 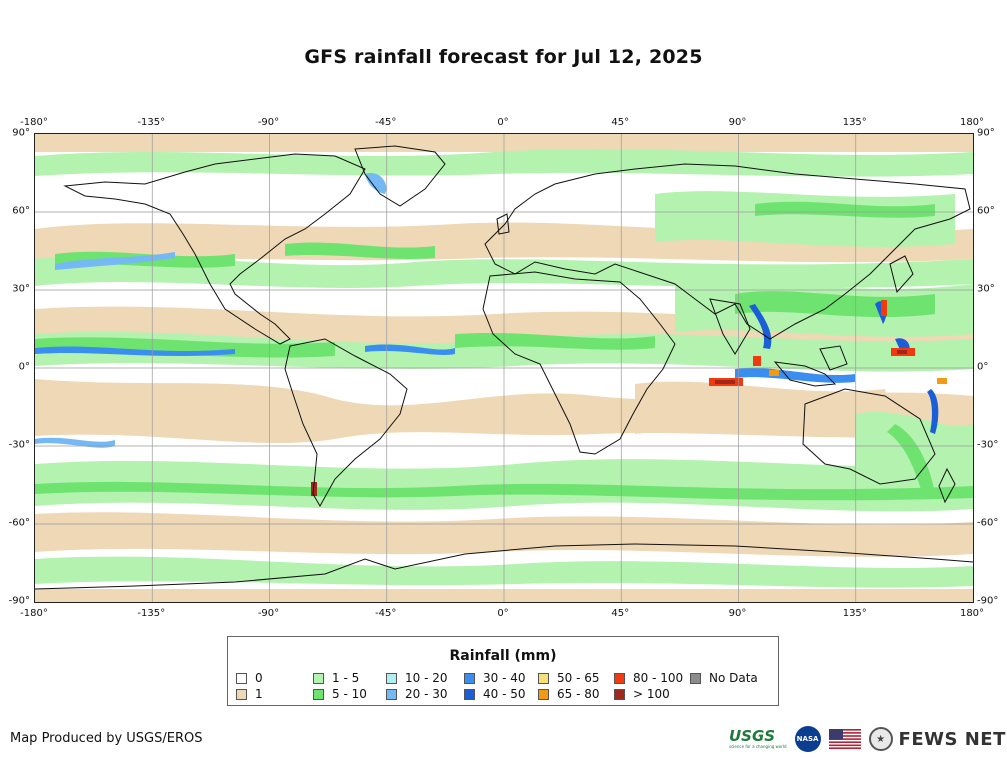 I want to click on legend-label: 0, so click(x=259, y=678).